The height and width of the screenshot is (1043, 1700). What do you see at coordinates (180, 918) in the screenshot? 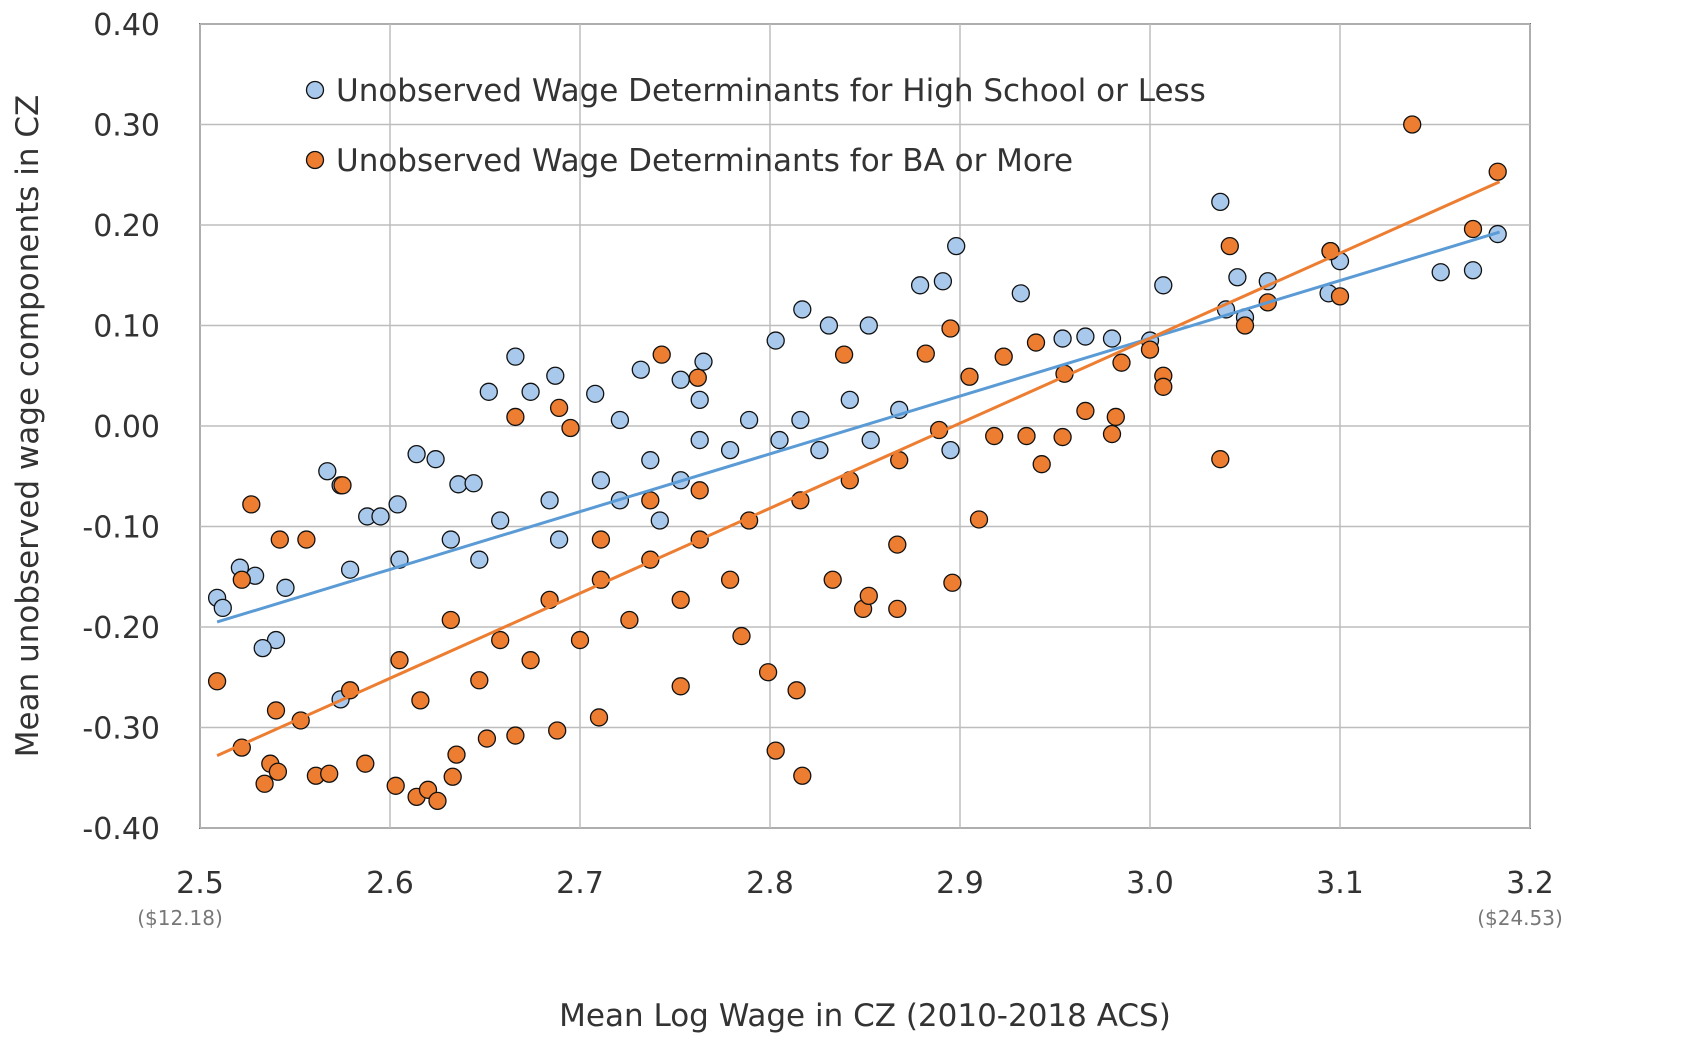
I see `annotation: ($12.18)` at bounding box center [180, 918].